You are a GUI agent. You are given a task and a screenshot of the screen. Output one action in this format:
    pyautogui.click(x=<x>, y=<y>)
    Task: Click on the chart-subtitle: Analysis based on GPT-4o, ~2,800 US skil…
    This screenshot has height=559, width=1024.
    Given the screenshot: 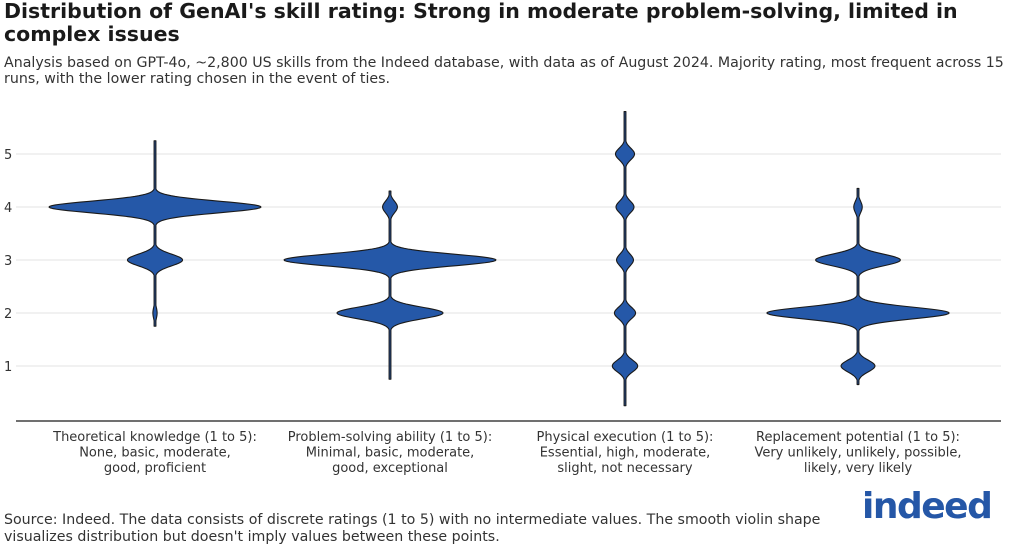 What is the action you would take?
    pyautogui.click(x=504, y=71)
    